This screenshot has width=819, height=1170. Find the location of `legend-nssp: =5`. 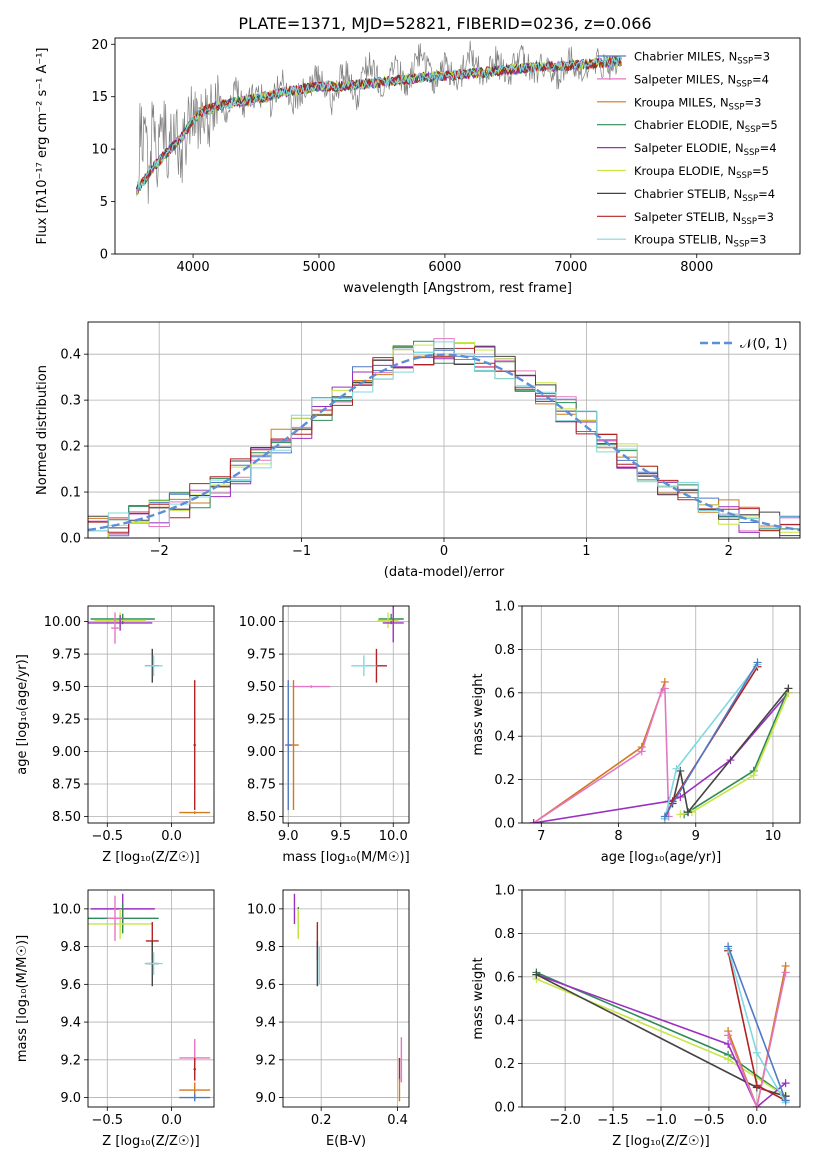

legend-nssp: =5 is located at coordinates (760, 171).